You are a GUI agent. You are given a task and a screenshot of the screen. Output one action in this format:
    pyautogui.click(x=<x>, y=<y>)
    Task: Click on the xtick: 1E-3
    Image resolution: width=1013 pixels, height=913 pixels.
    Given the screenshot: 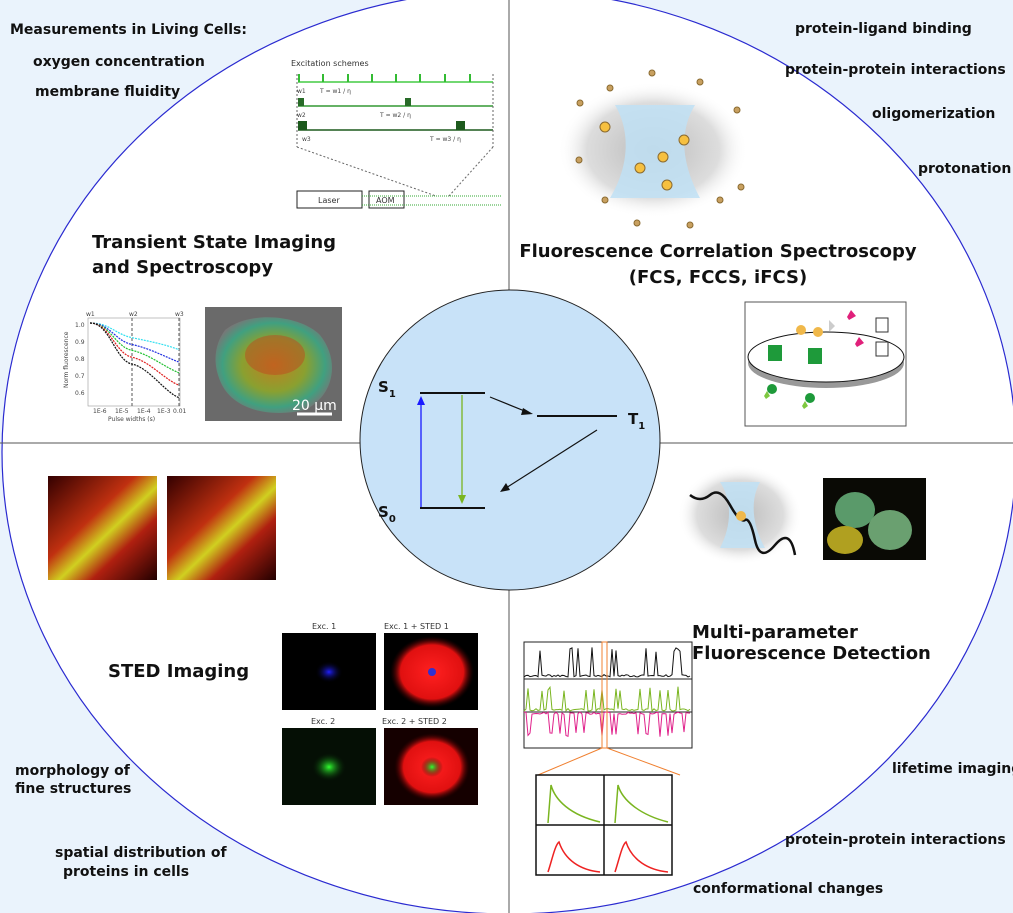 What is the action you would take?
    pyautogui.click(x=164, y=411)
    